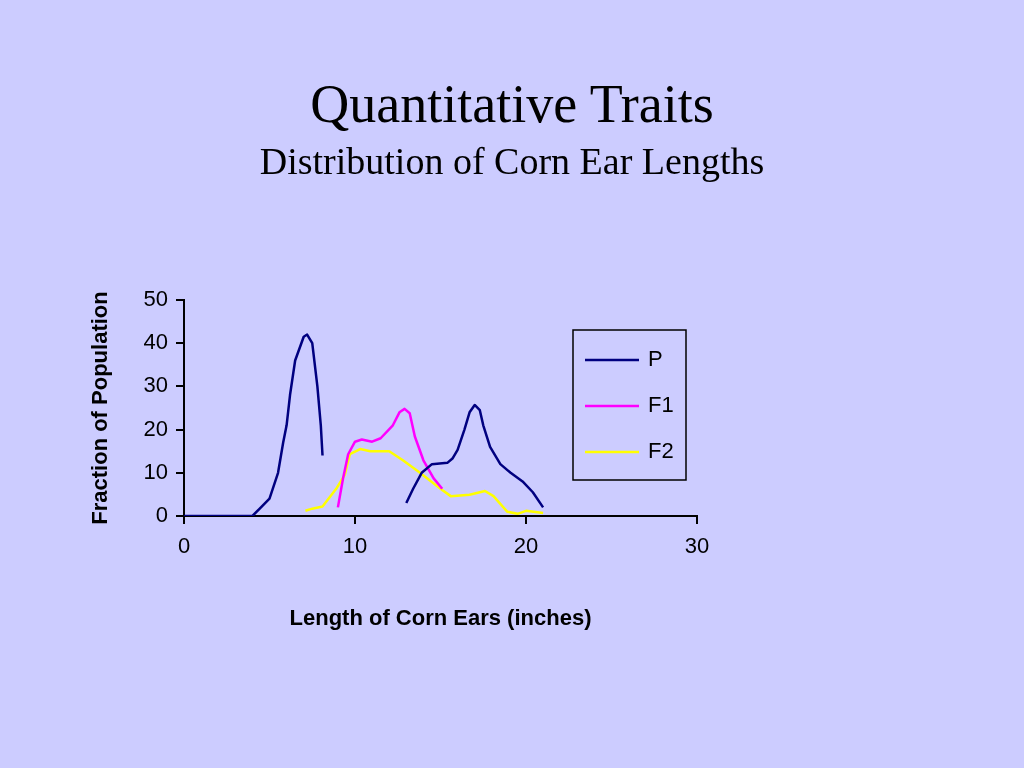  I want to click on x-tick-label: 10, so click(355, 546).